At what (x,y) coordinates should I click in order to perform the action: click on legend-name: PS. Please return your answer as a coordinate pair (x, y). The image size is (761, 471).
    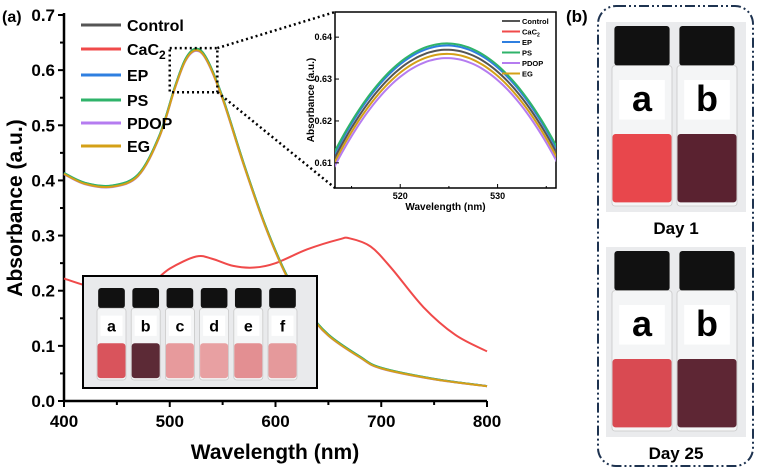
    Looking at the image, I should click on (138, 101).